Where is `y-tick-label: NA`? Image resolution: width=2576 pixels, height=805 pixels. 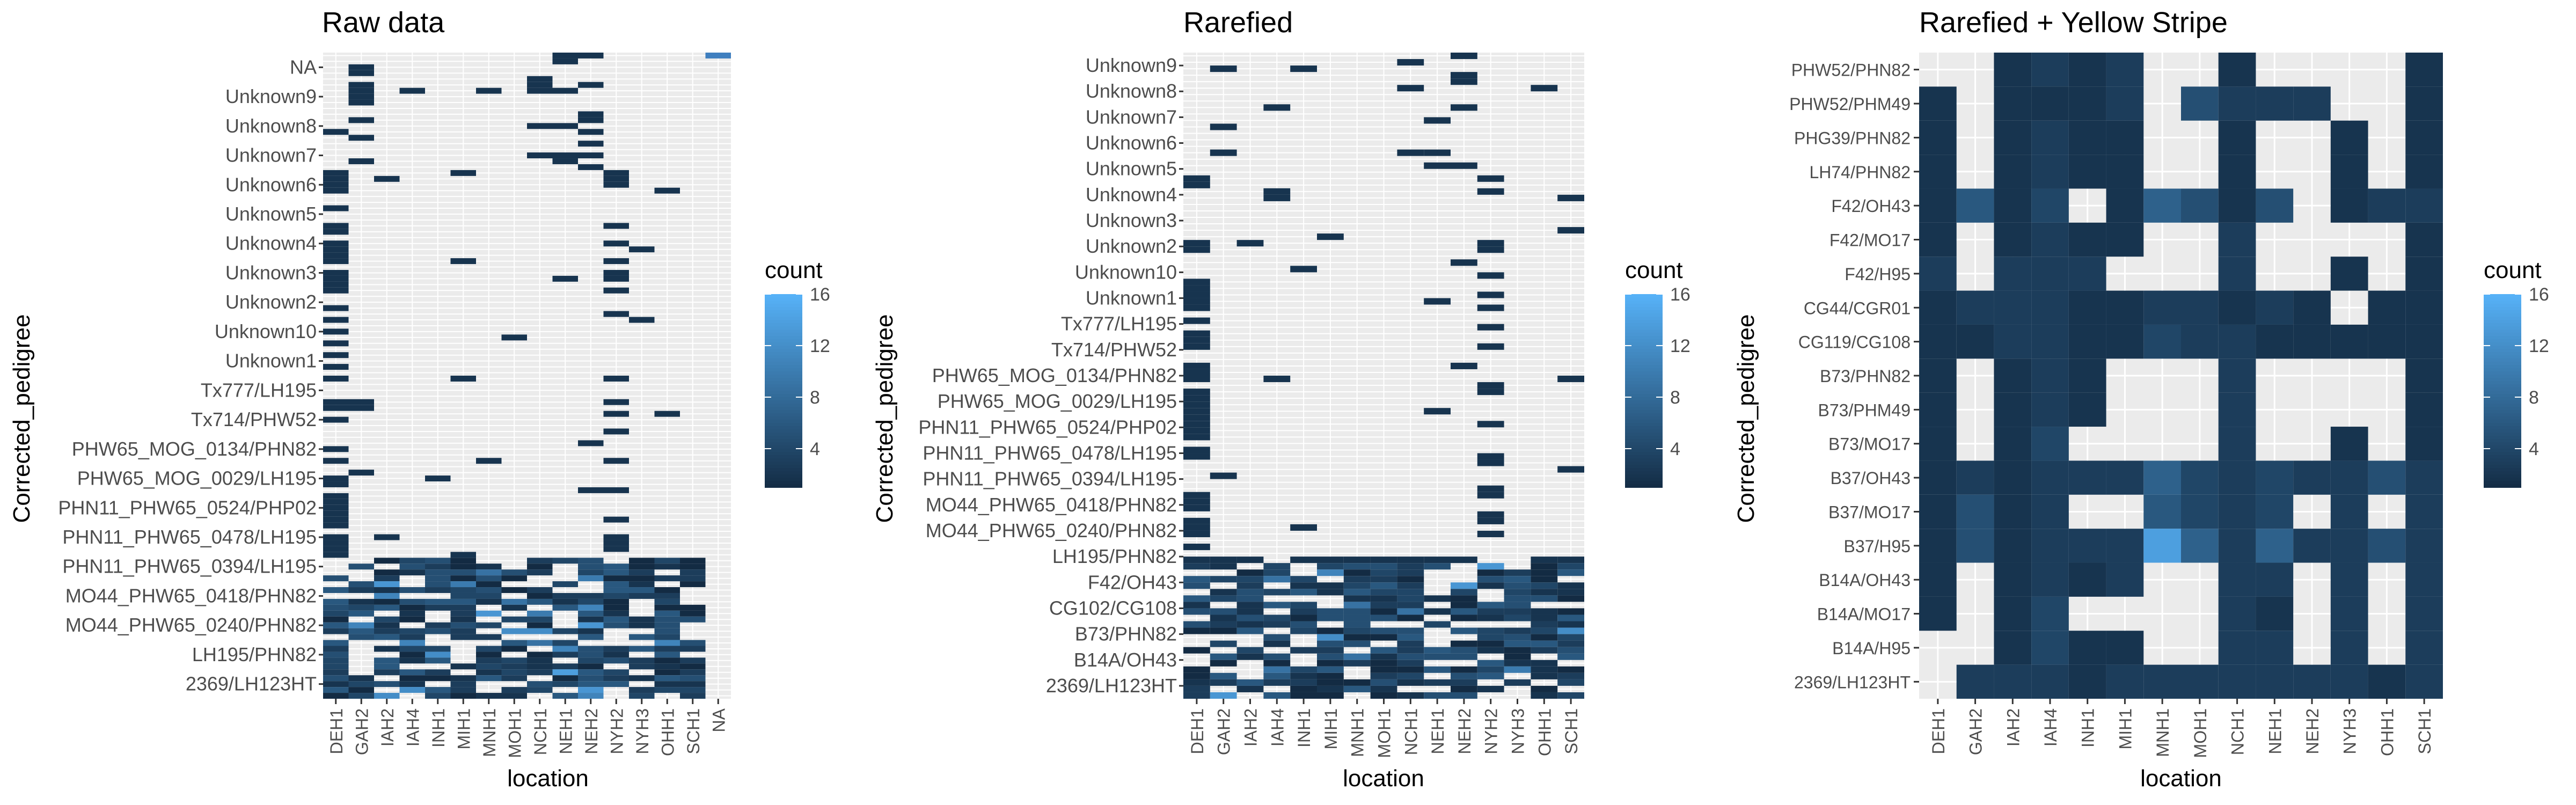
y-tick-label: NA is located at coordinates (303, 67).